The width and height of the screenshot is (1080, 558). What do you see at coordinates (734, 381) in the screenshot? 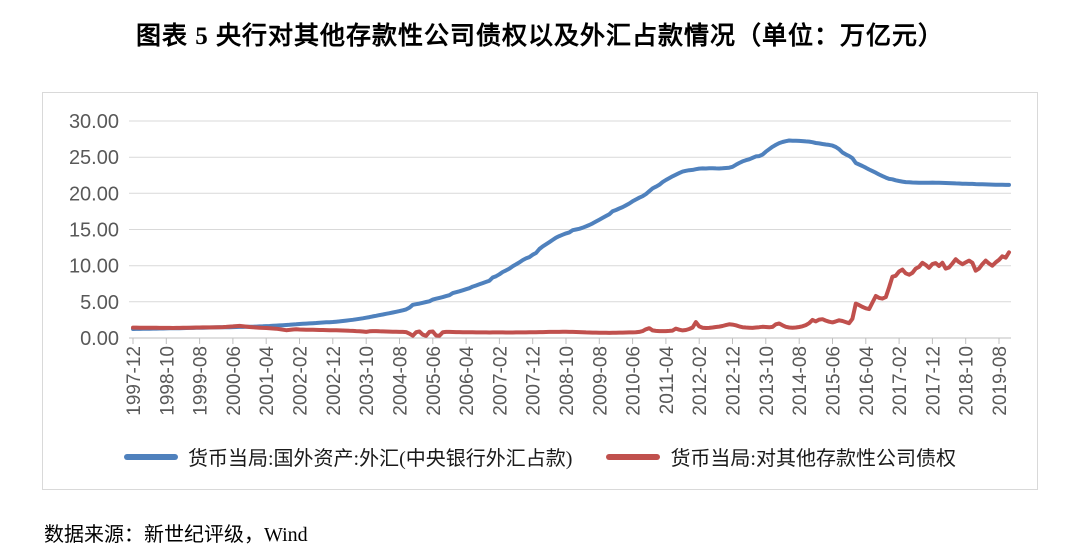
I see `x-axis-label: 2012-12` at bounding box center [734, 381].